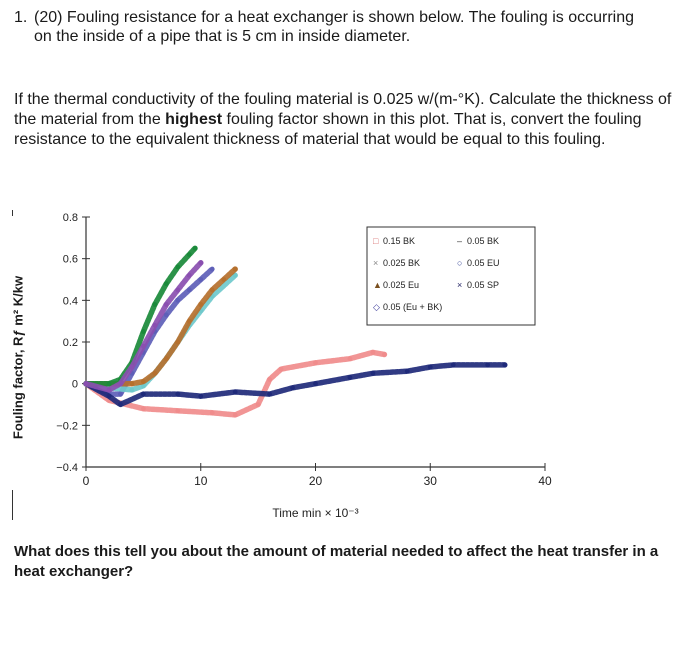 The width and height of the screenshot is (700, 672). Describe the element at coordinates (67, 468) in the screenshot. I see `y-tick-label: −0.4` at that location.